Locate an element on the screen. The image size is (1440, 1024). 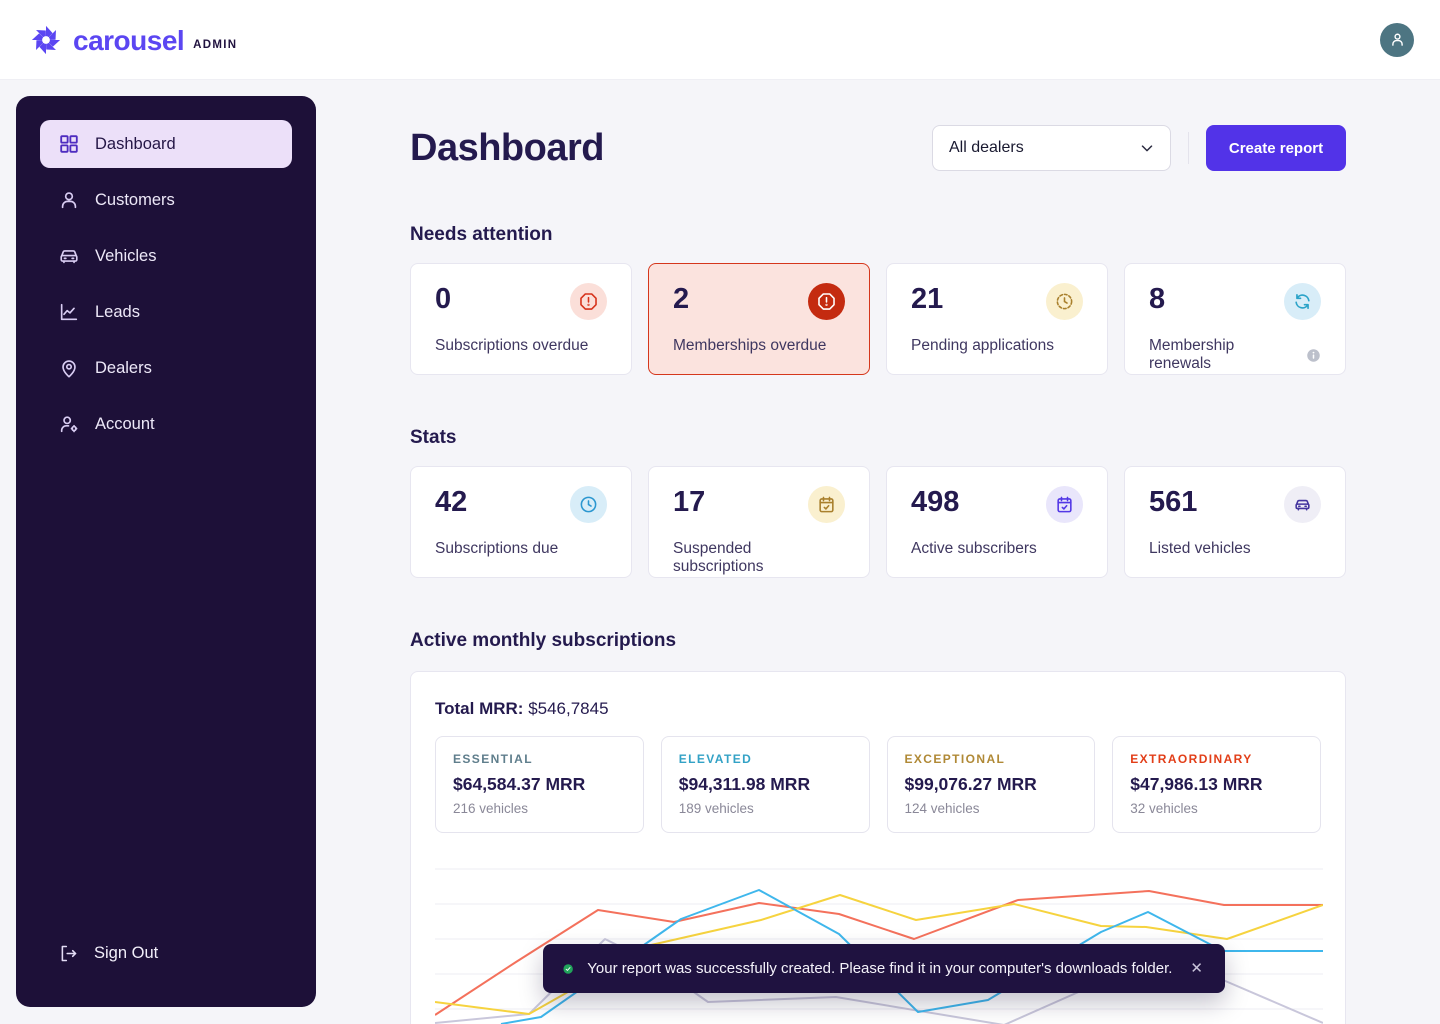
tier-mrr: $64,584.37 MRR is located at coordinates (519, 784).